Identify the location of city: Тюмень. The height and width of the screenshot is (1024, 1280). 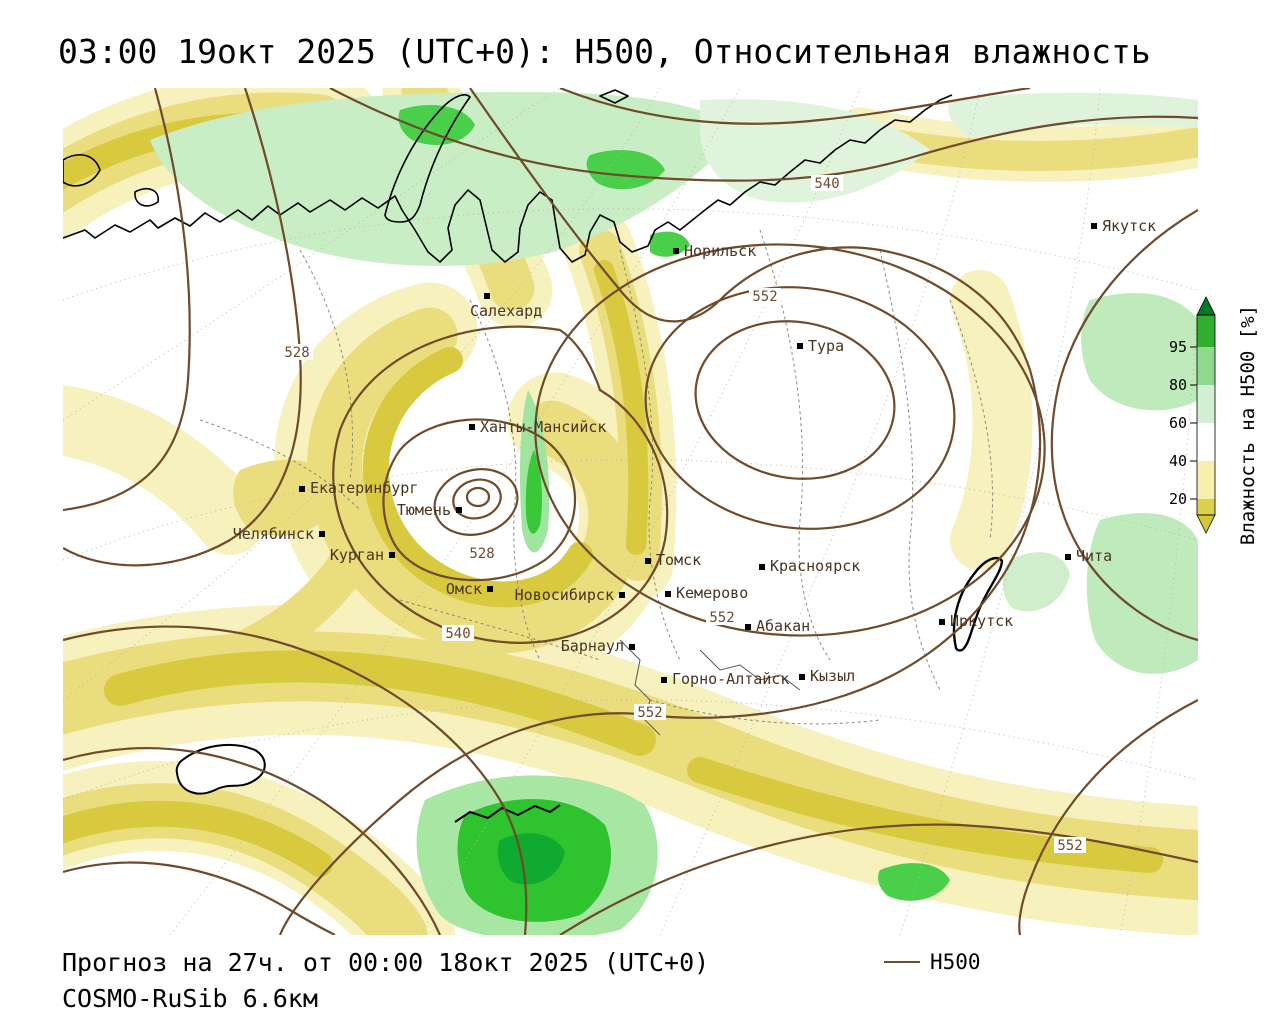
(429, 510).